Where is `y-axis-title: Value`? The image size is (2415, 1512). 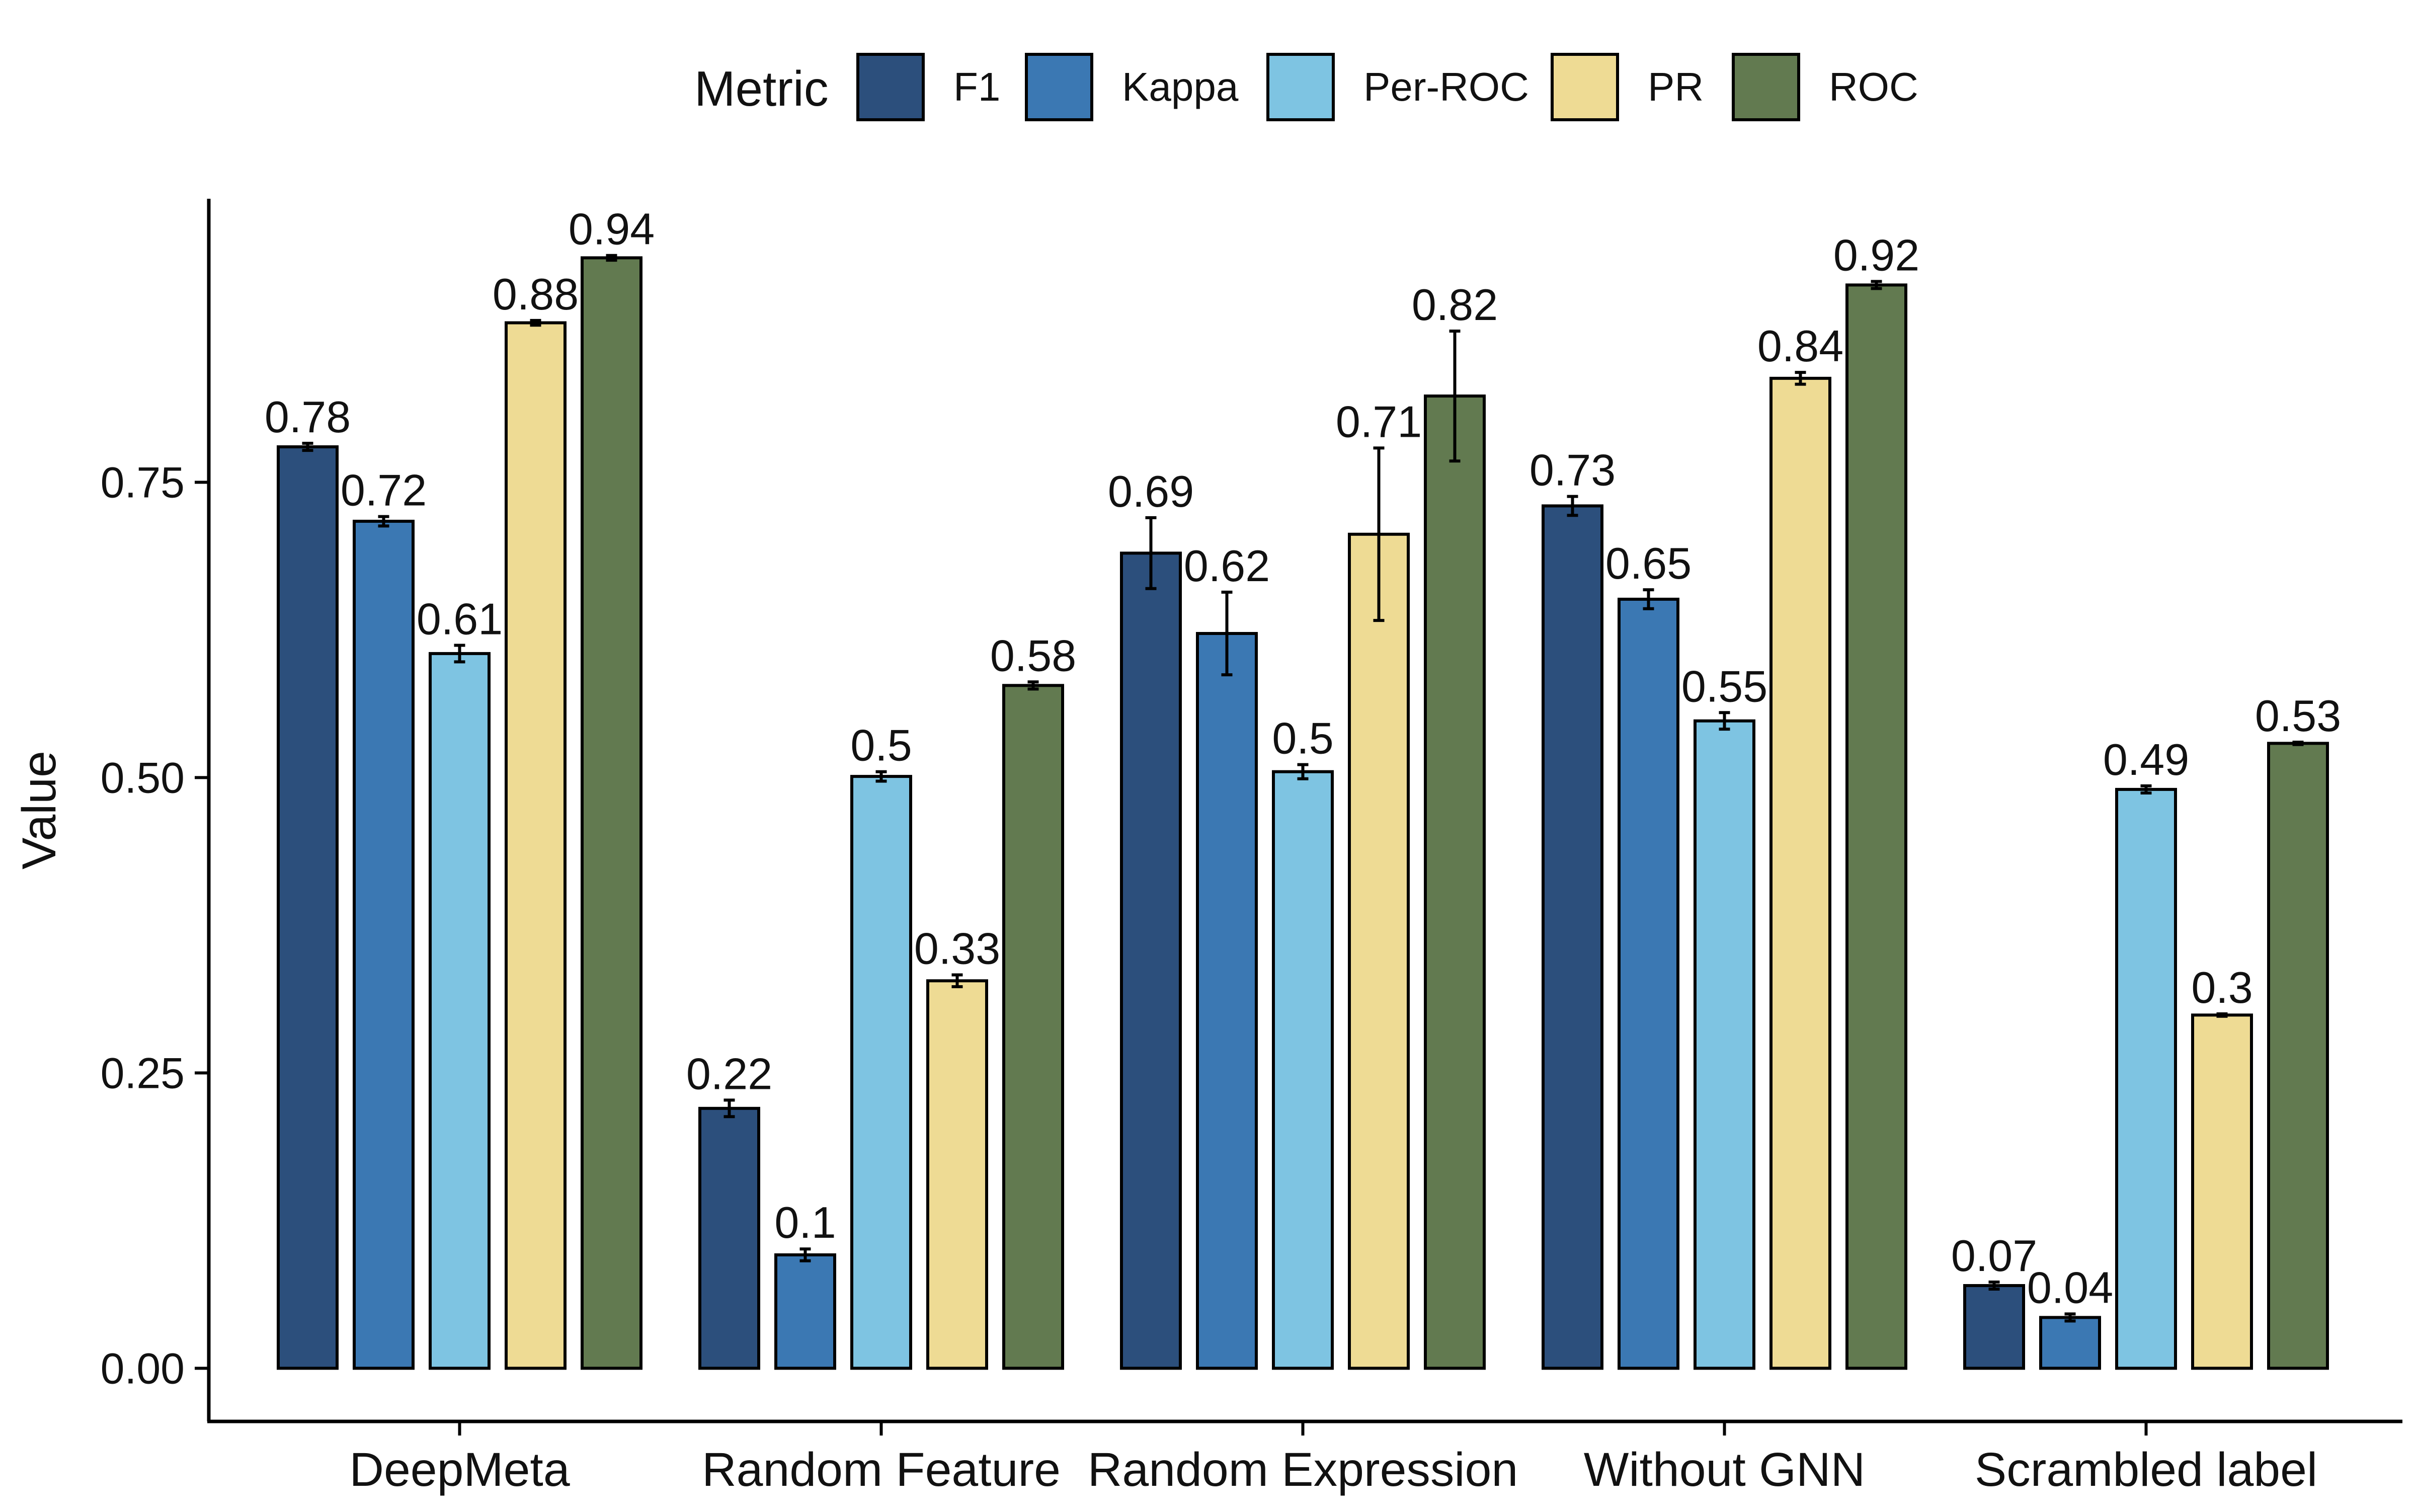 y-axis-title: Value is located at coordinates (39, 810).